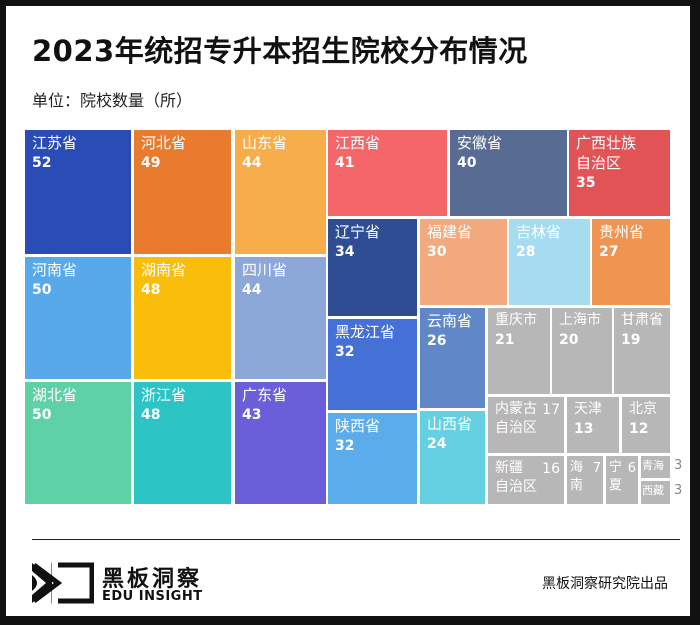  What do you see at coordinates (586, 183) in the screenshot?
I see `cell-value: 35` at bounding box center [586, 183].